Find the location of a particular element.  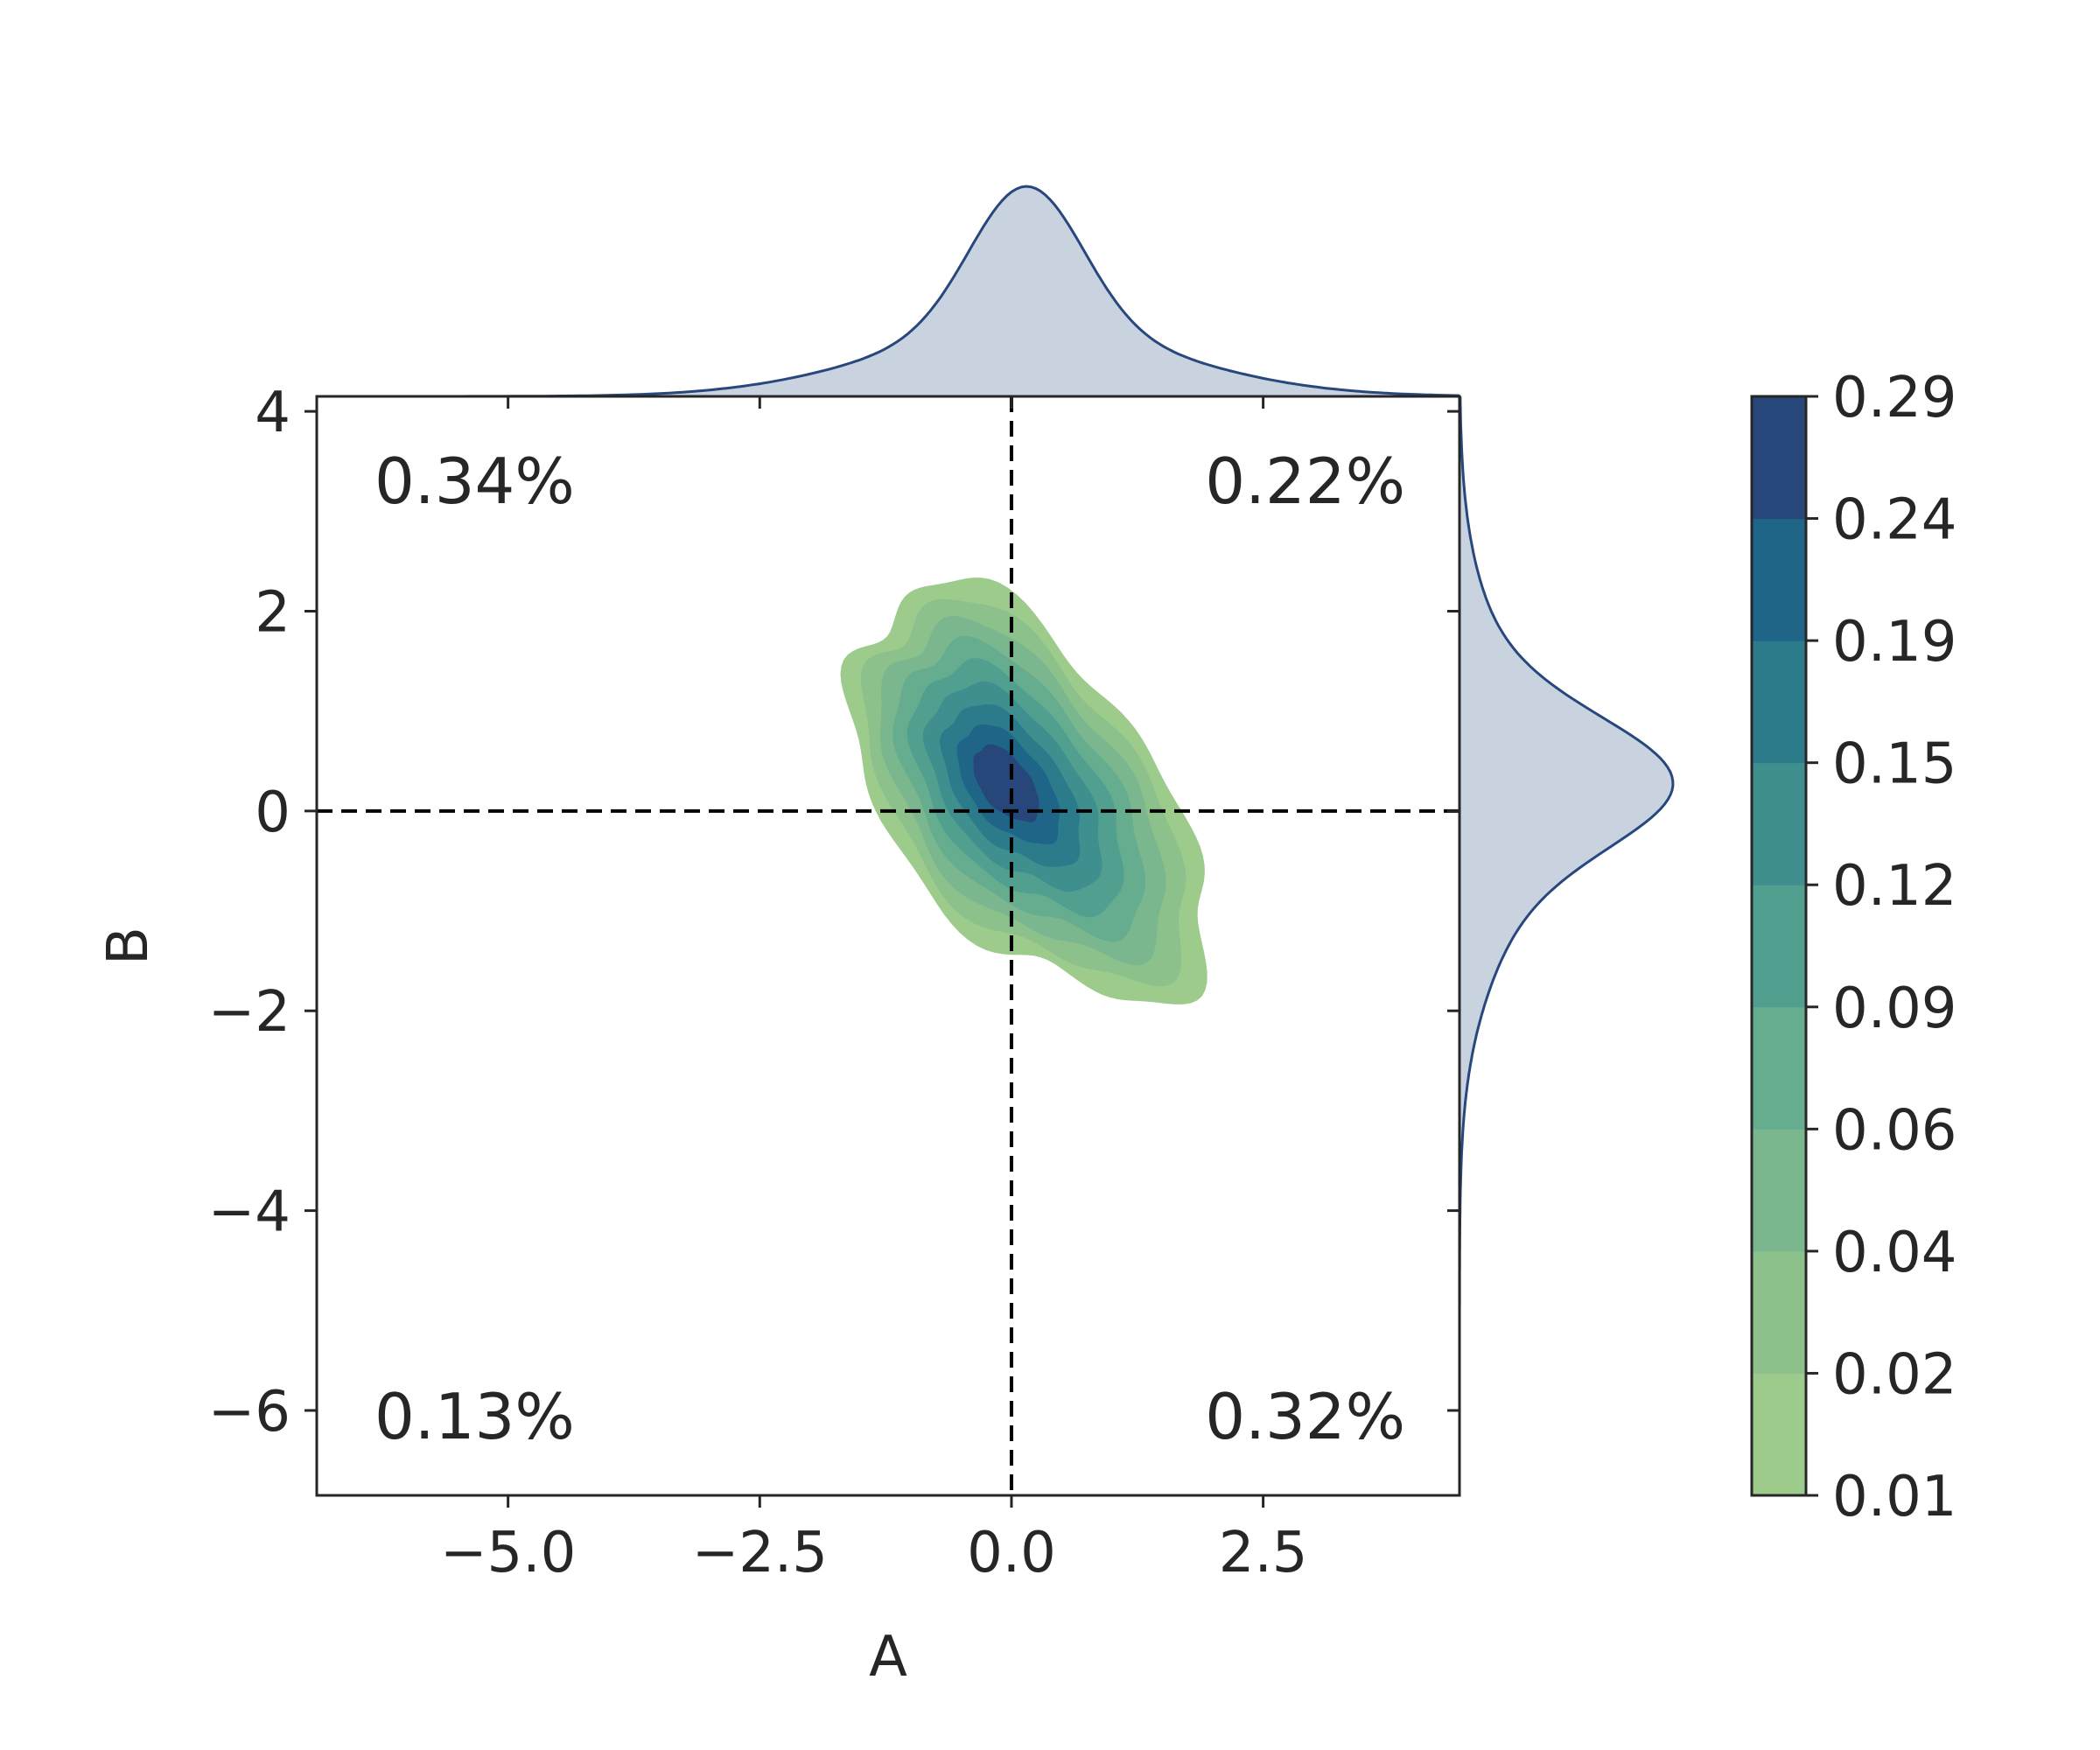

colorbar-tick-label: 0.02 is located at coordinates (1894, 1374).